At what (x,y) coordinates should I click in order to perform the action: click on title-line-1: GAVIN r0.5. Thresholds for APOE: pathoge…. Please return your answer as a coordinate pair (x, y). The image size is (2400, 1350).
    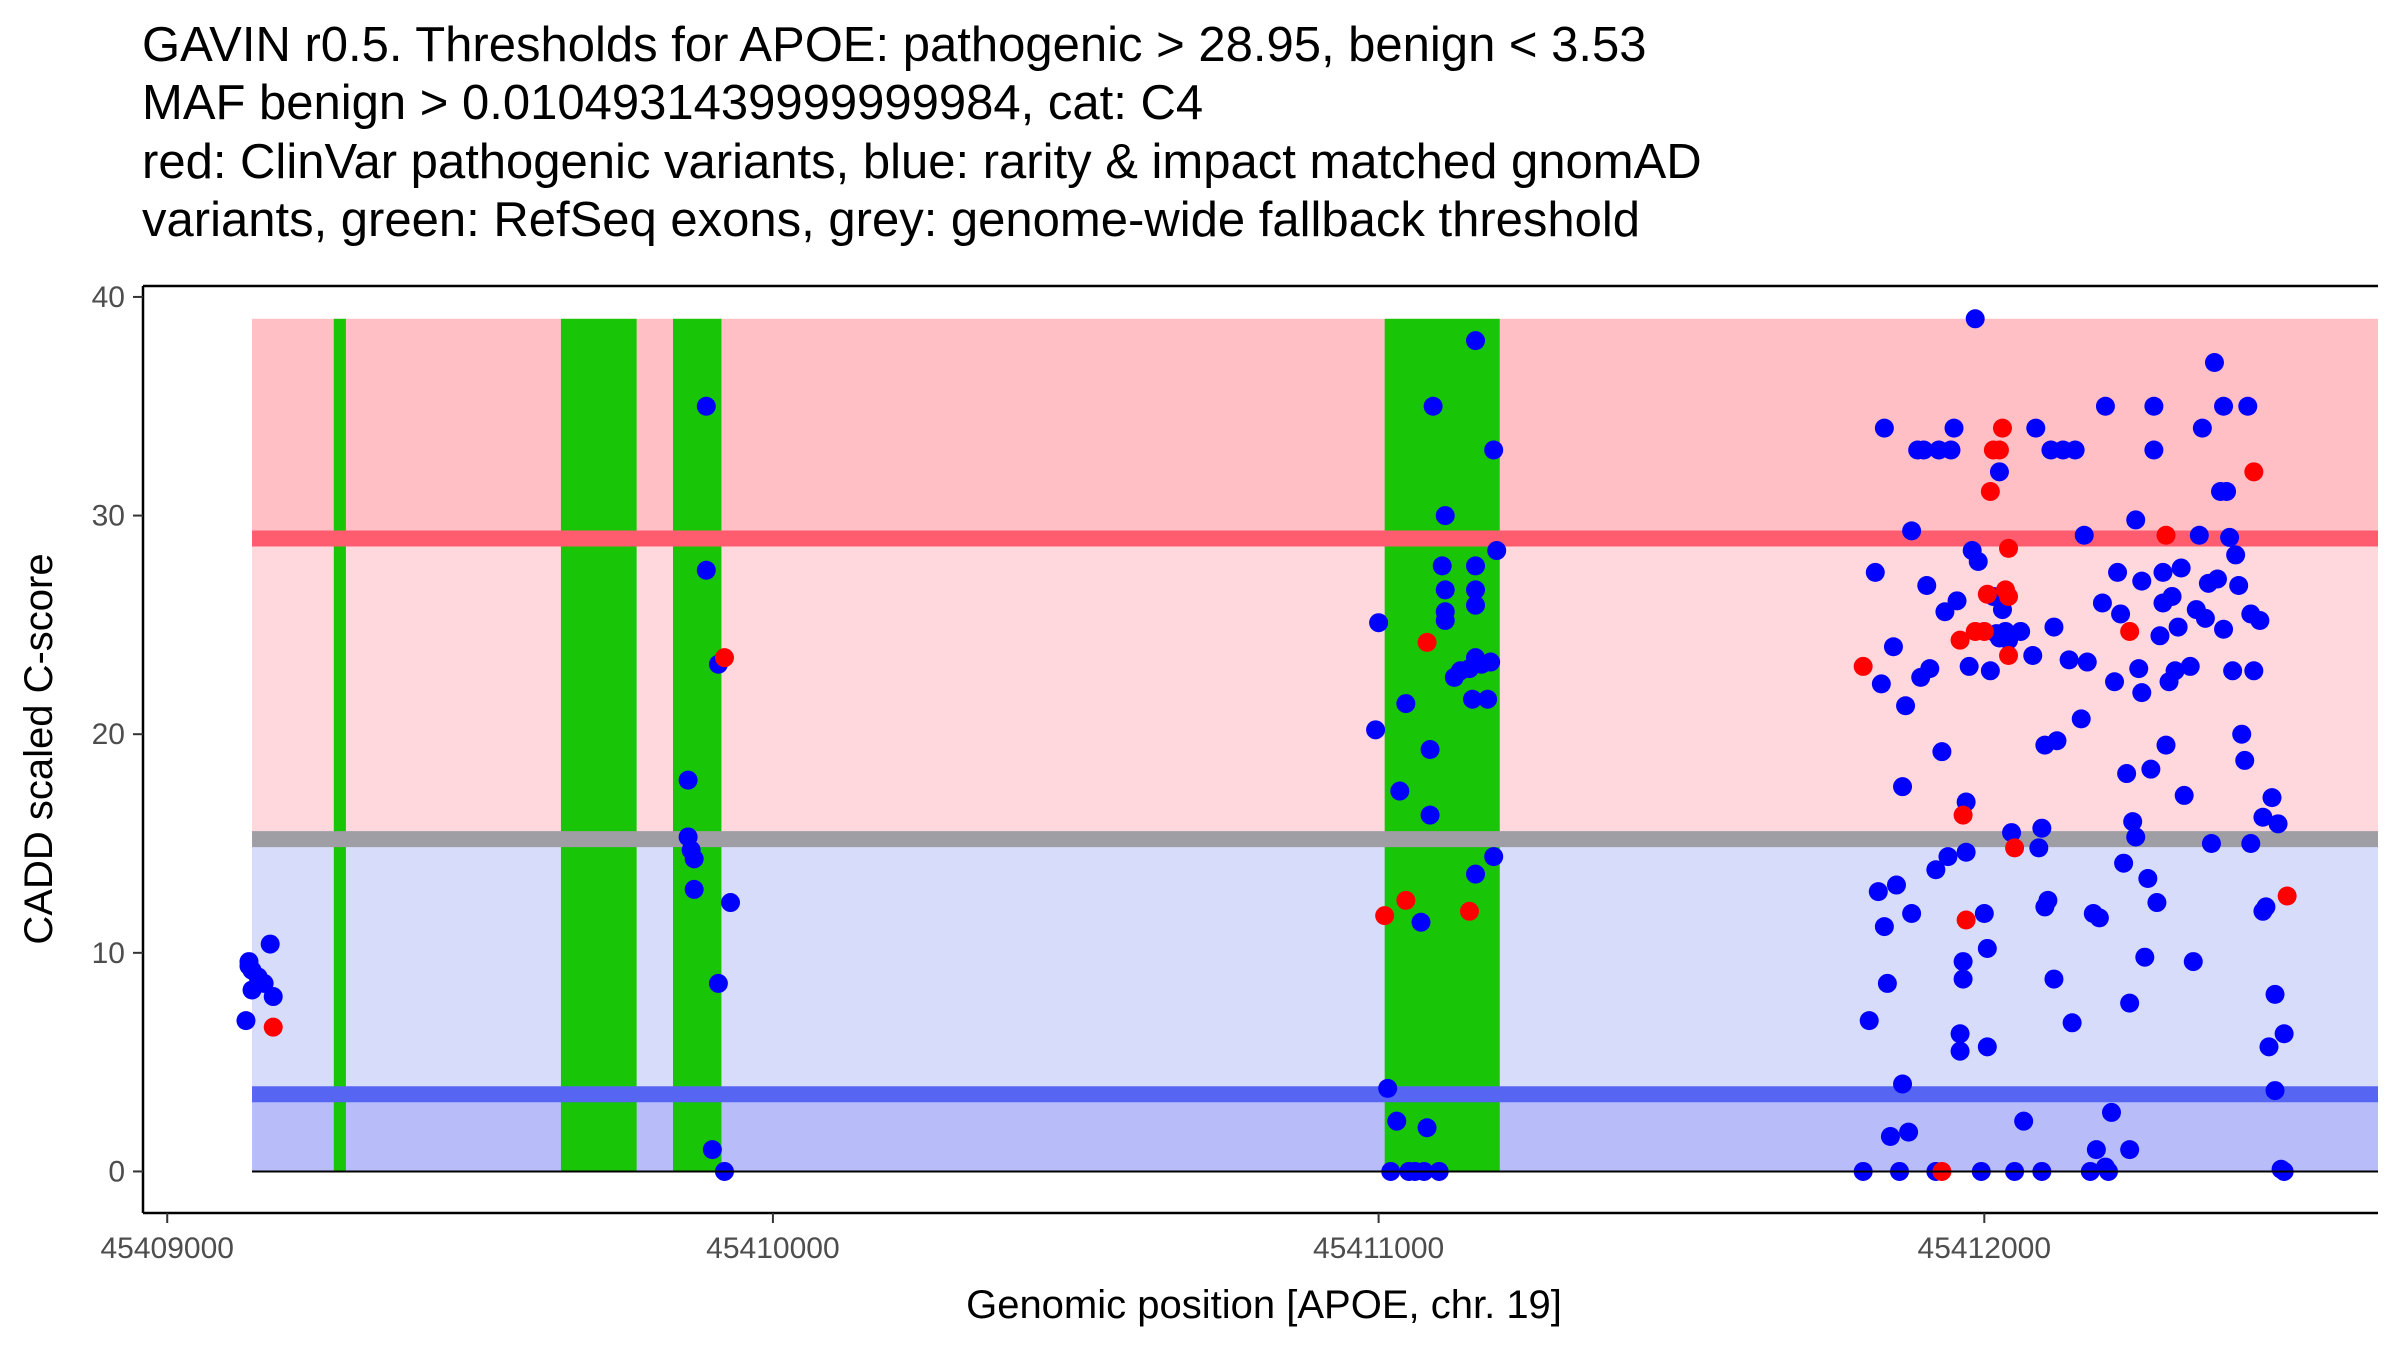
    Looking at the image, I should click on (894, 45).